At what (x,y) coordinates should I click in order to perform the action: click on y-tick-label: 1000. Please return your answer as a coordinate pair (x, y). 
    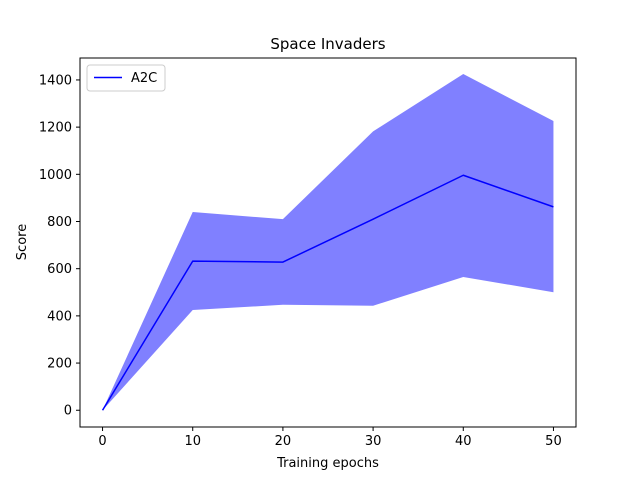
    Looking at the image, I should click on (55, 175).